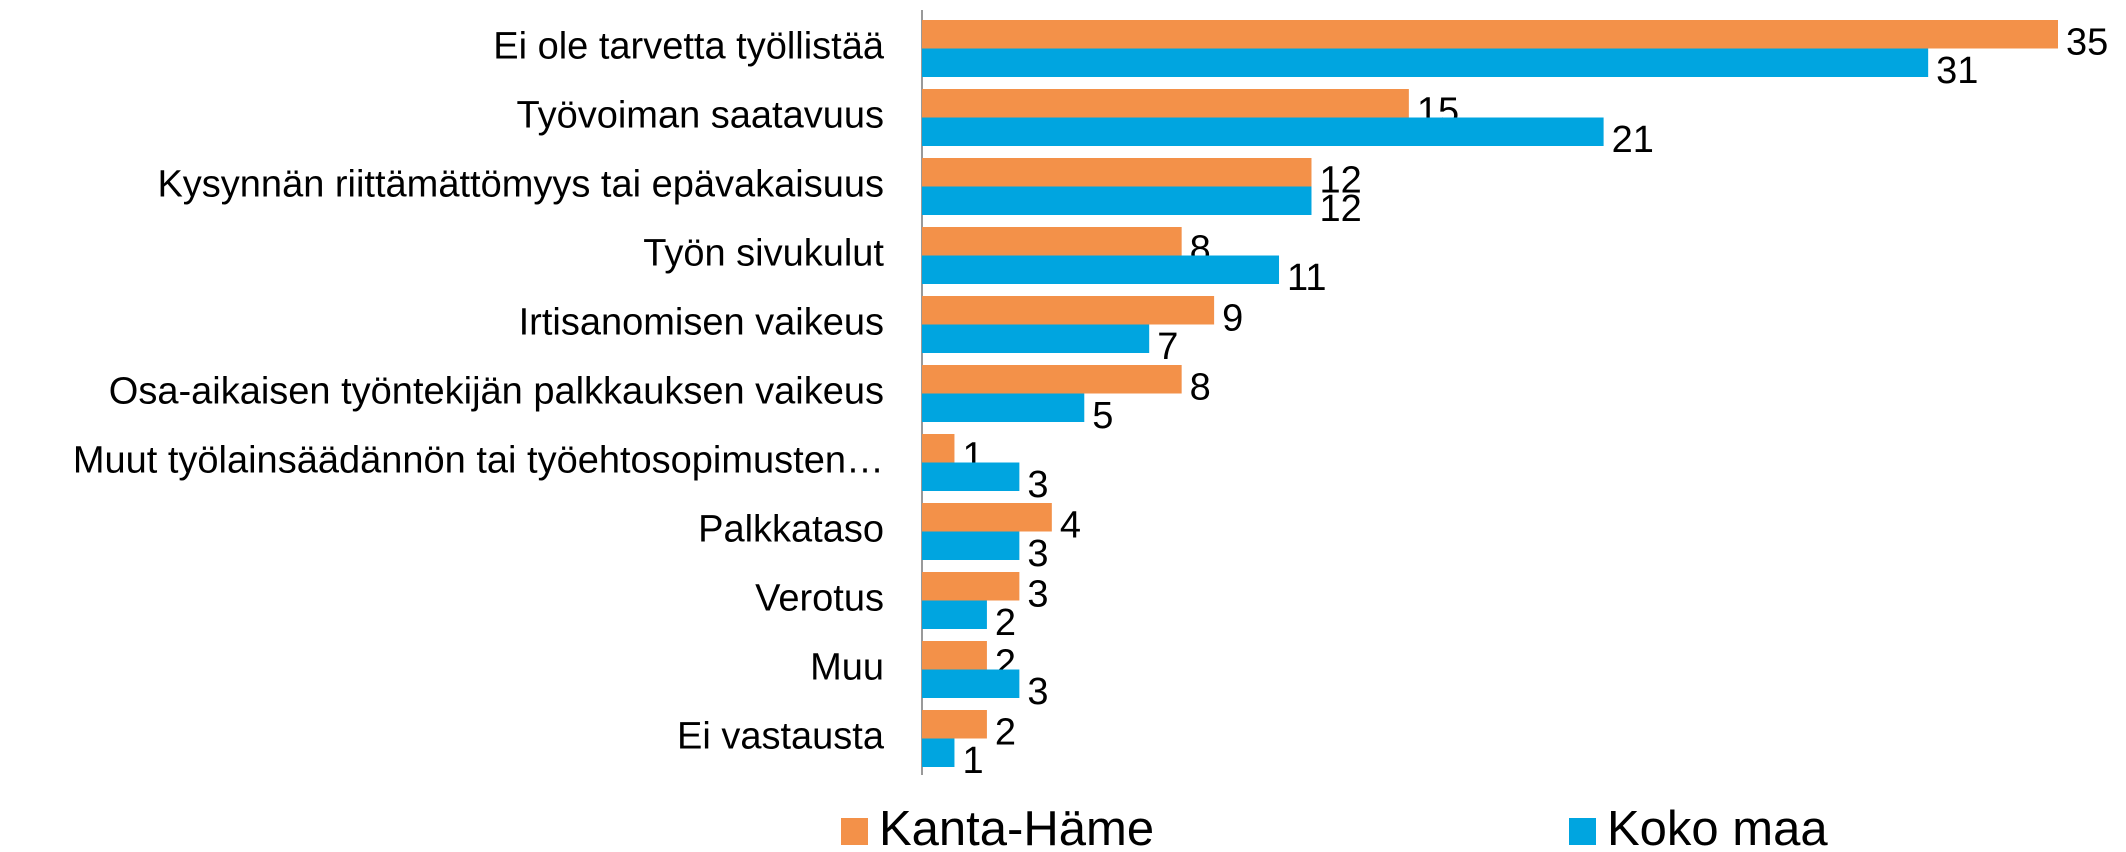 The image size is (2126, 852). I want to click on legend-label: Koko maa, so click(1717, 827).